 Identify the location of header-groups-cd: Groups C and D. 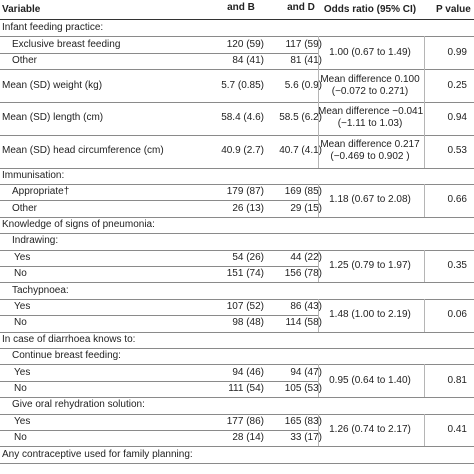
(301, 6).